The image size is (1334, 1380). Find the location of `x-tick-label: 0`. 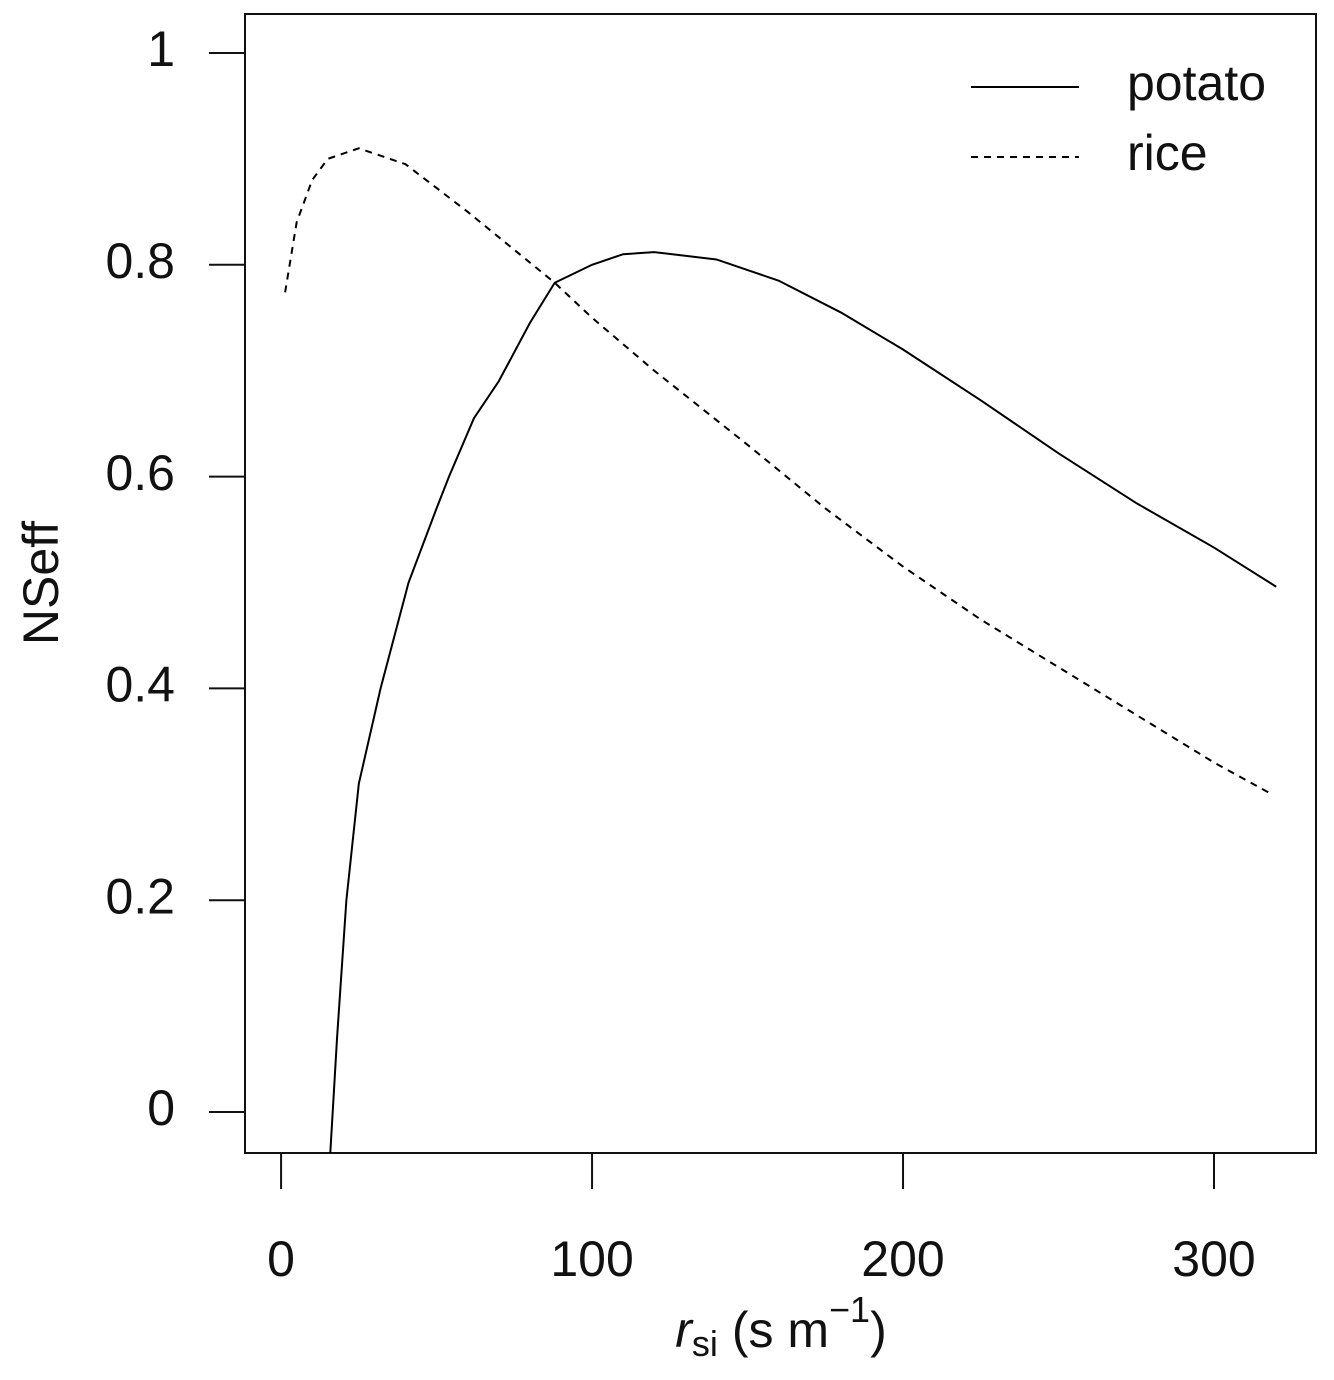

x-tick-label: 0 is located at coordinates (281, 1259).